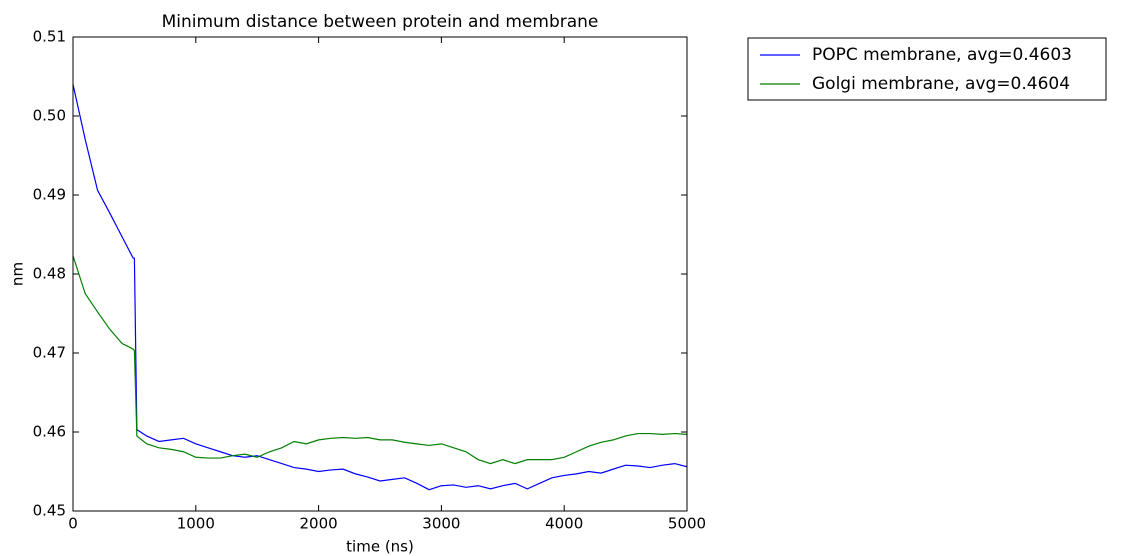 The width and height of the screenshot is (1124, 556). Describe the element at coordinates (18, 274) in the screenshot. I see `y-axis-label: nm` at that location.